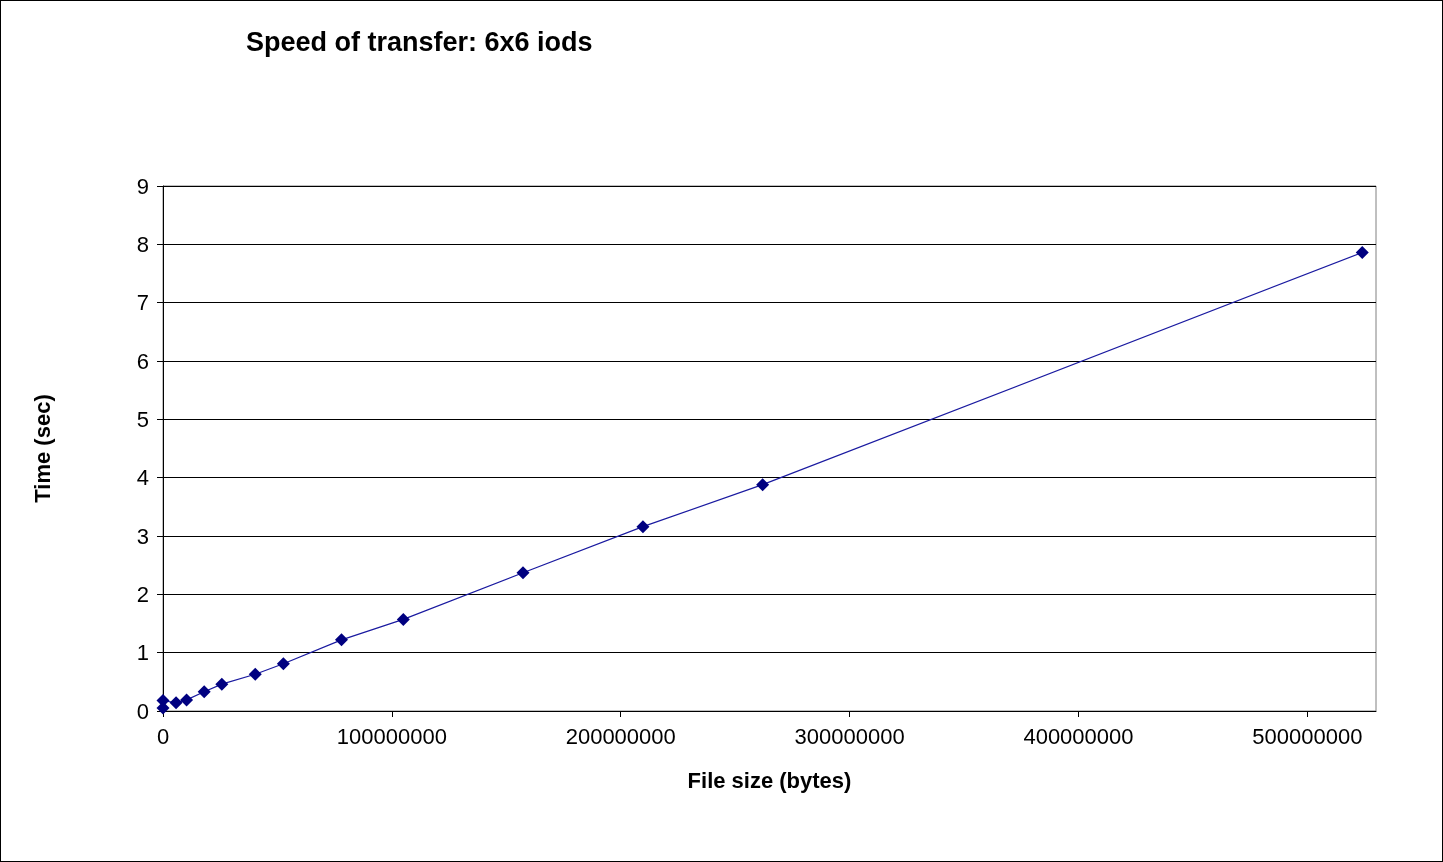 Image resolution: width=1443 pixels, height=862 pixels. Describe the element at coordinates (142, 361) in the screenshot. I see `y-tick-label: 6` at that location.